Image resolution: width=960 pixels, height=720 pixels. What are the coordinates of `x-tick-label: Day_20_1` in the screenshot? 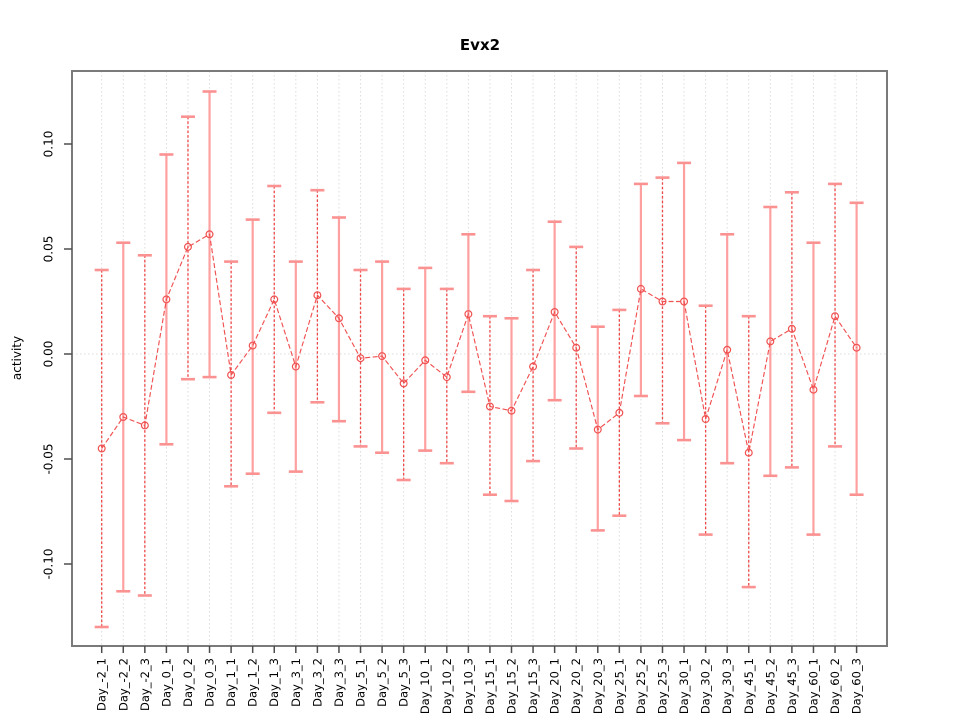 It's located at (555, 686).